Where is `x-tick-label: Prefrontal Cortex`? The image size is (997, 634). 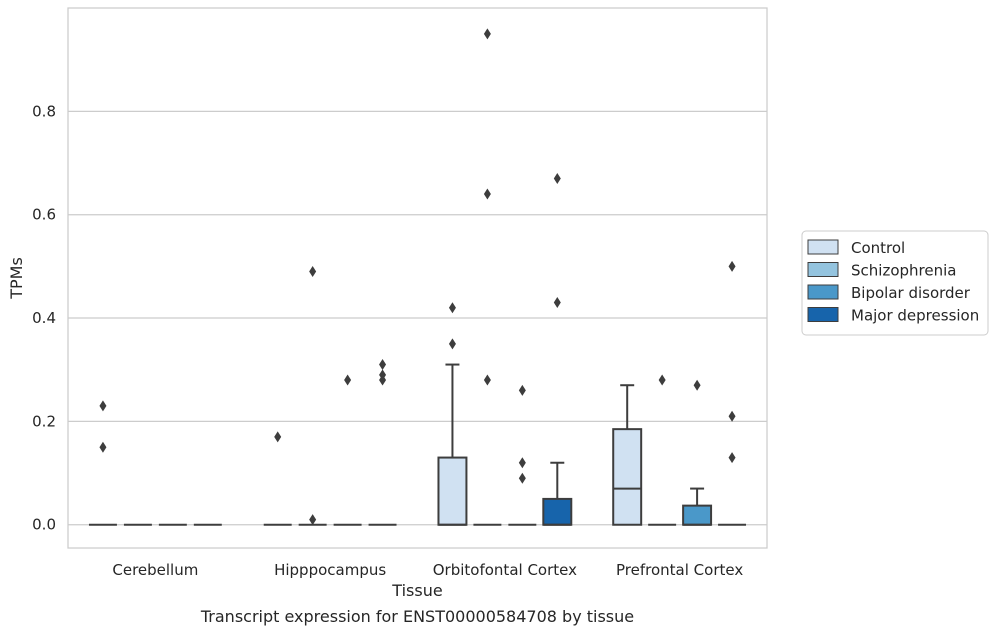
x-tick-label: Prefrontal Cortex is located at coordinates (679, 570).